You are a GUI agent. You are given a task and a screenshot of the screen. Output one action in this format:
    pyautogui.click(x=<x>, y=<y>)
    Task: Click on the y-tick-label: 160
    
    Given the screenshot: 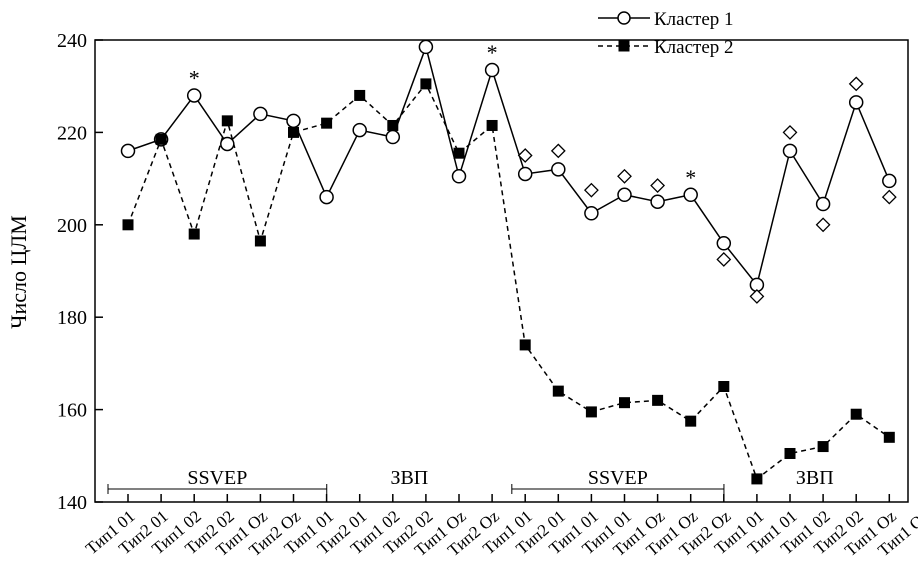 What is the action you would take?
    pyautogui.click(x=72, y=411)
    